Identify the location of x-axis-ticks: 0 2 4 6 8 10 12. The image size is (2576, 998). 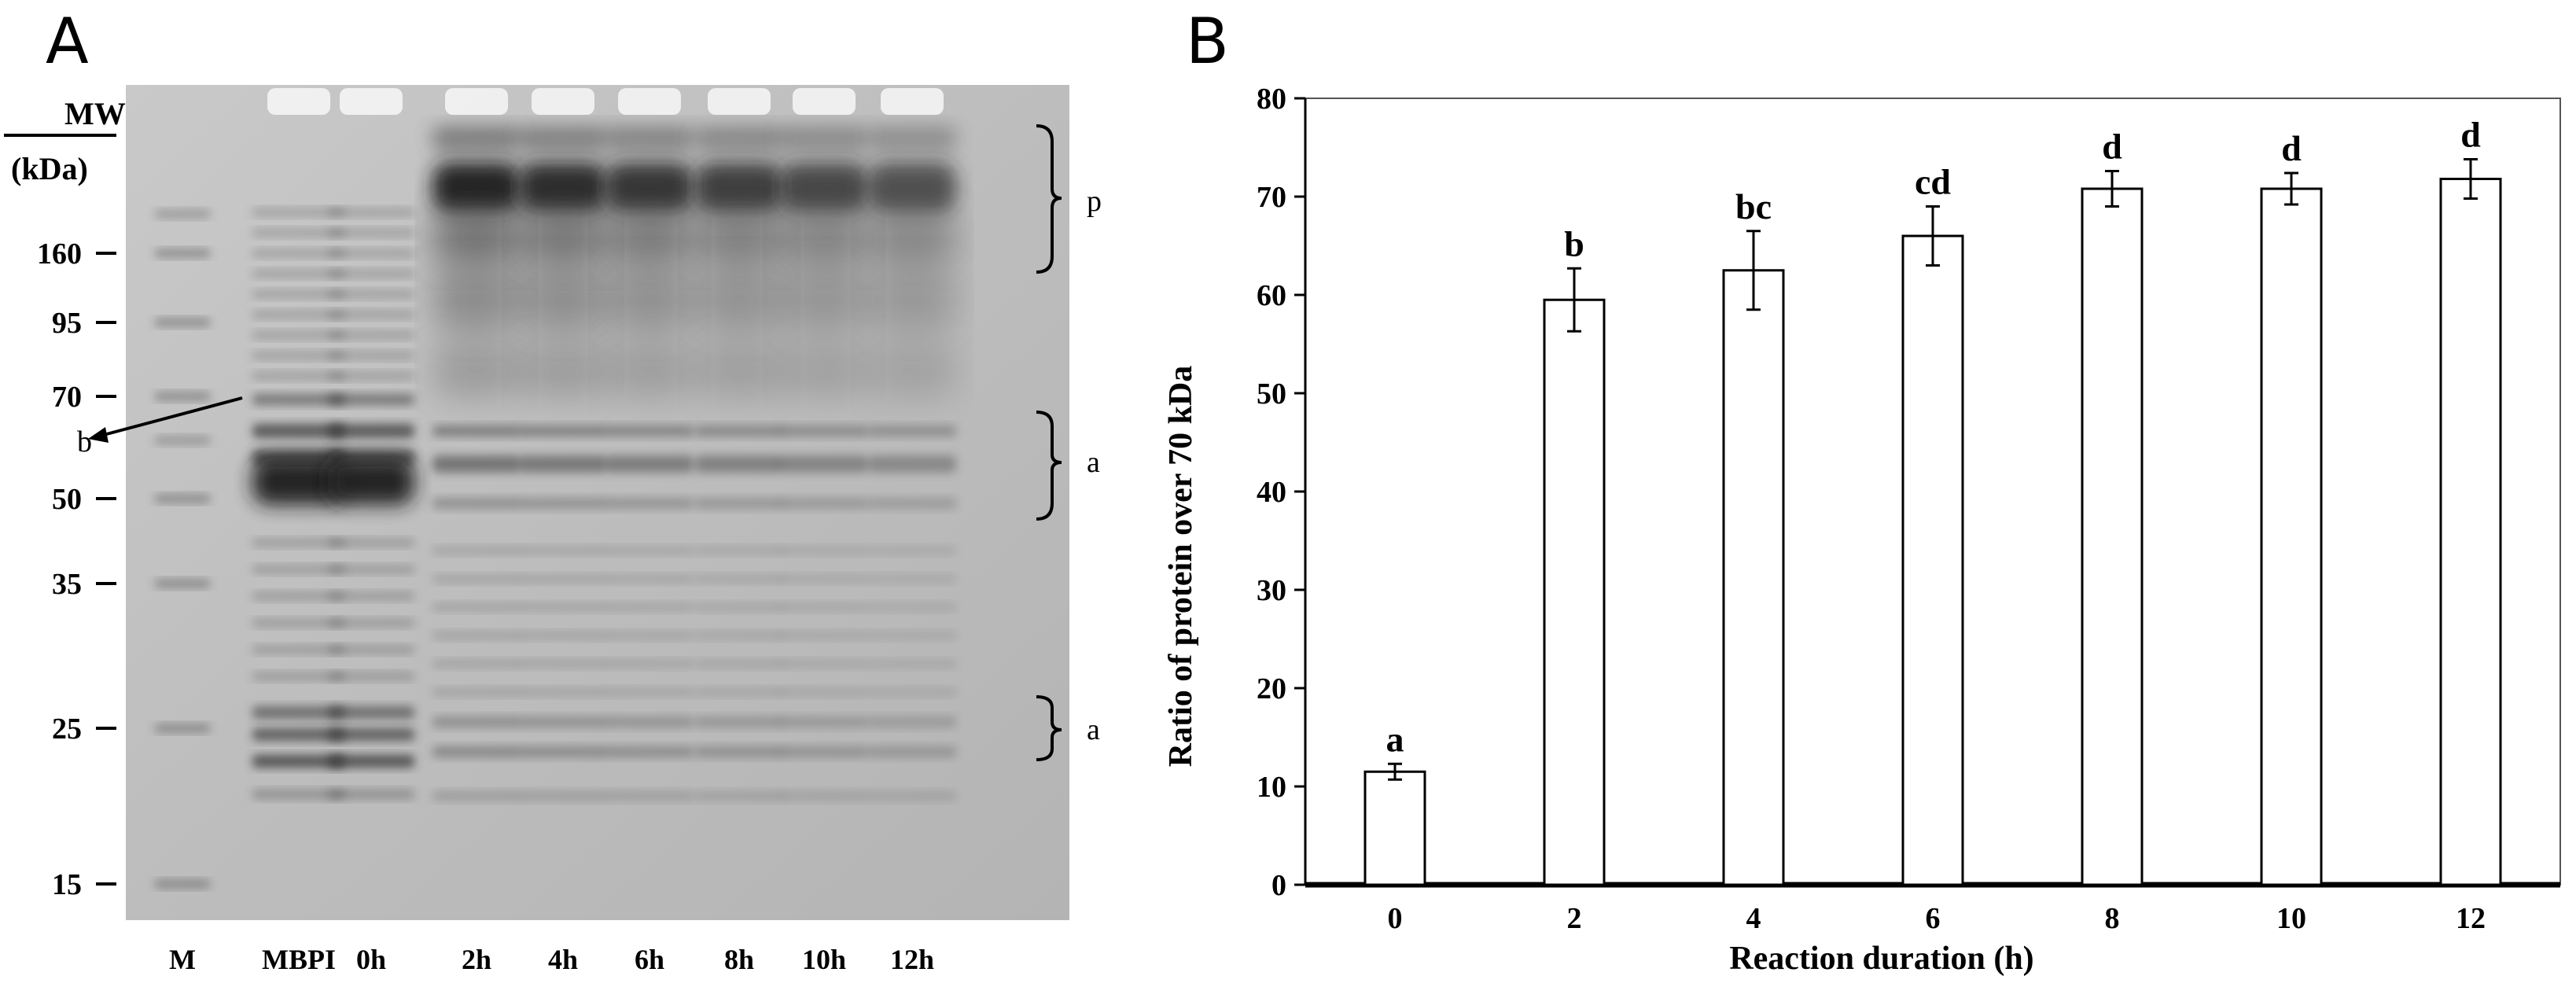
(1937, 918).